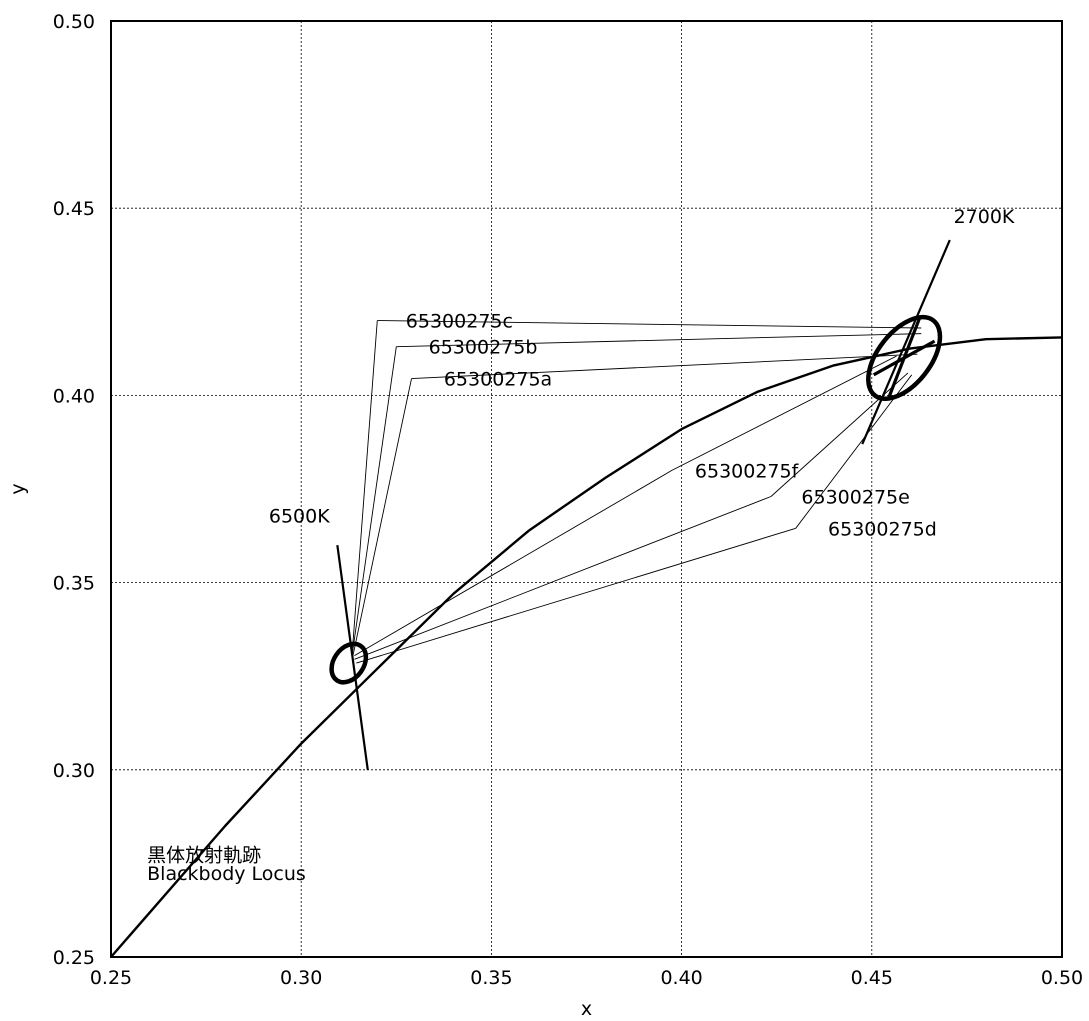  I want to click on x-tick-label: 0.35, so click(491, 978).